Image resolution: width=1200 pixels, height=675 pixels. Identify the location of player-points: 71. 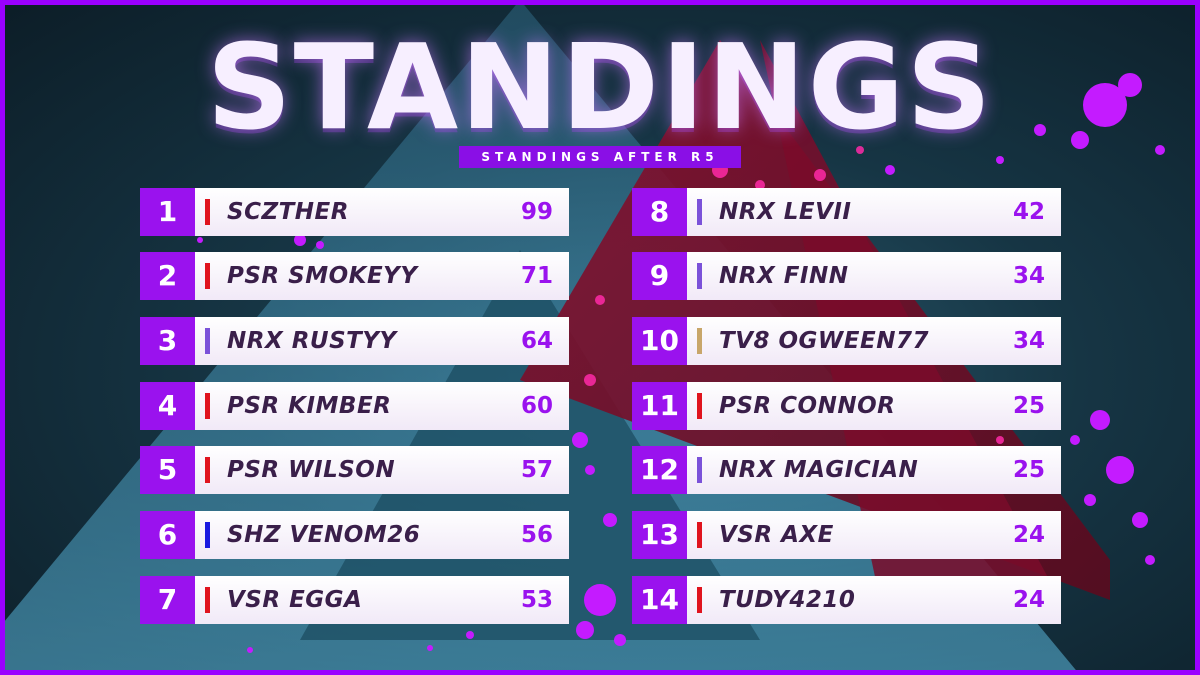
(536, 276).